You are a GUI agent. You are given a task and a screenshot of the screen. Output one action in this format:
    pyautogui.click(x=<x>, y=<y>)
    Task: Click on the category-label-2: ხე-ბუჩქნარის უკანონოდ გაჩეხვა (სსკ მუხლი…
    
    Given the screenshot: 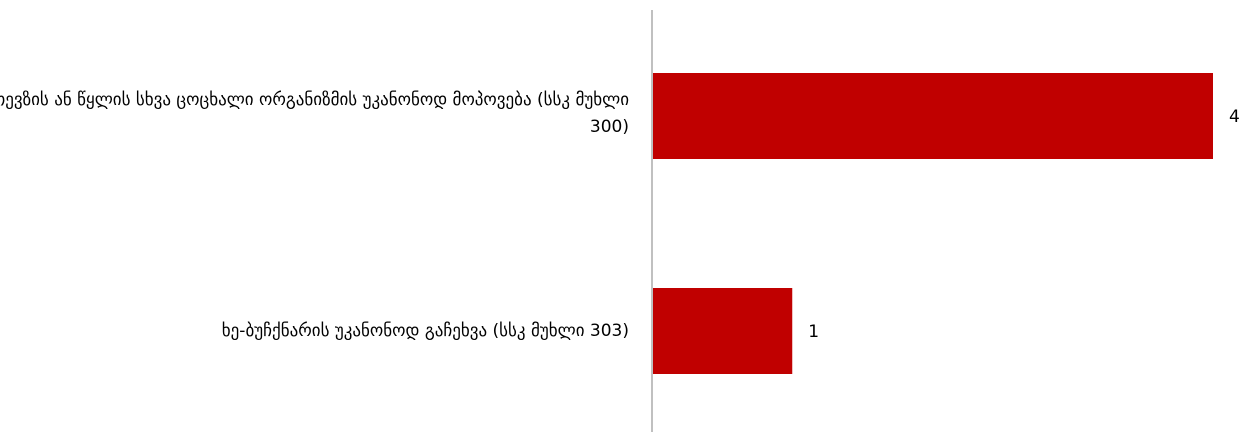 What is the action you would take?
    pyautogui.click(x=425, y=331)
    